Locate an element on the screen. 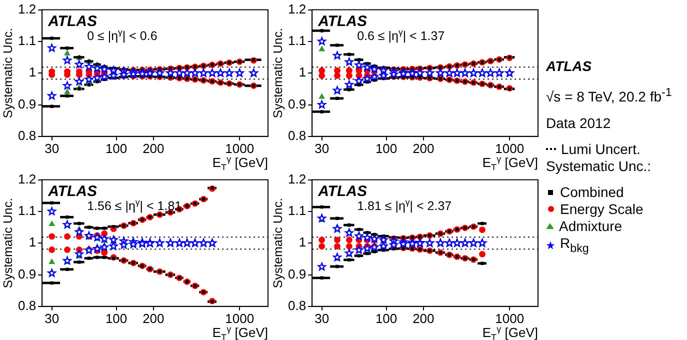 The image size is (687, 340). text: √s = 8 TeV, 20.2 fb$^{-1}$ is located at coordinates (609, 95).